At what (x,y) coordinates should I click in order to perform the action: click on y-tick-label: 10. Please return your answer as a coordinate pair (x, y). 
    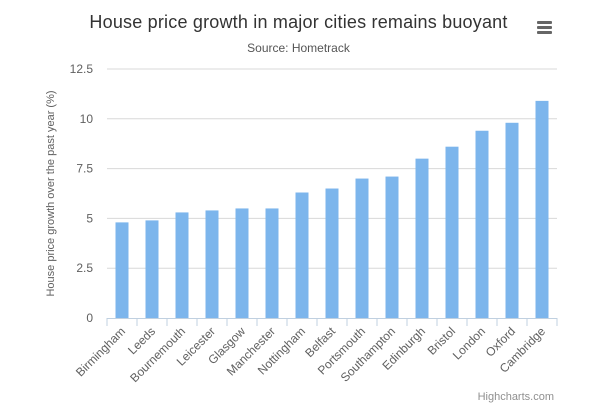
    Looking at the image, I should click on (87, 119).